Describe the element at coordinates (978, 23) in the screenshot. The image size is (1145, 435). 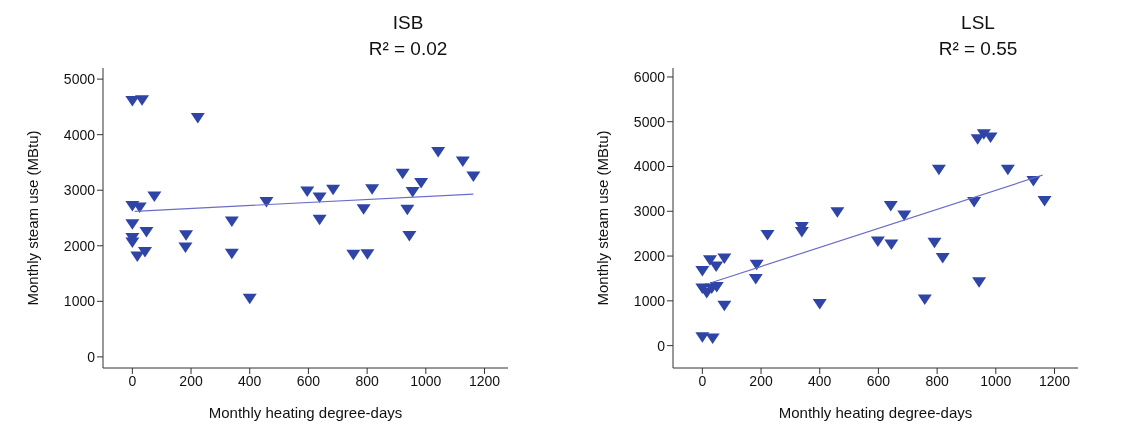
I see `chart-title: LSL` at that location.